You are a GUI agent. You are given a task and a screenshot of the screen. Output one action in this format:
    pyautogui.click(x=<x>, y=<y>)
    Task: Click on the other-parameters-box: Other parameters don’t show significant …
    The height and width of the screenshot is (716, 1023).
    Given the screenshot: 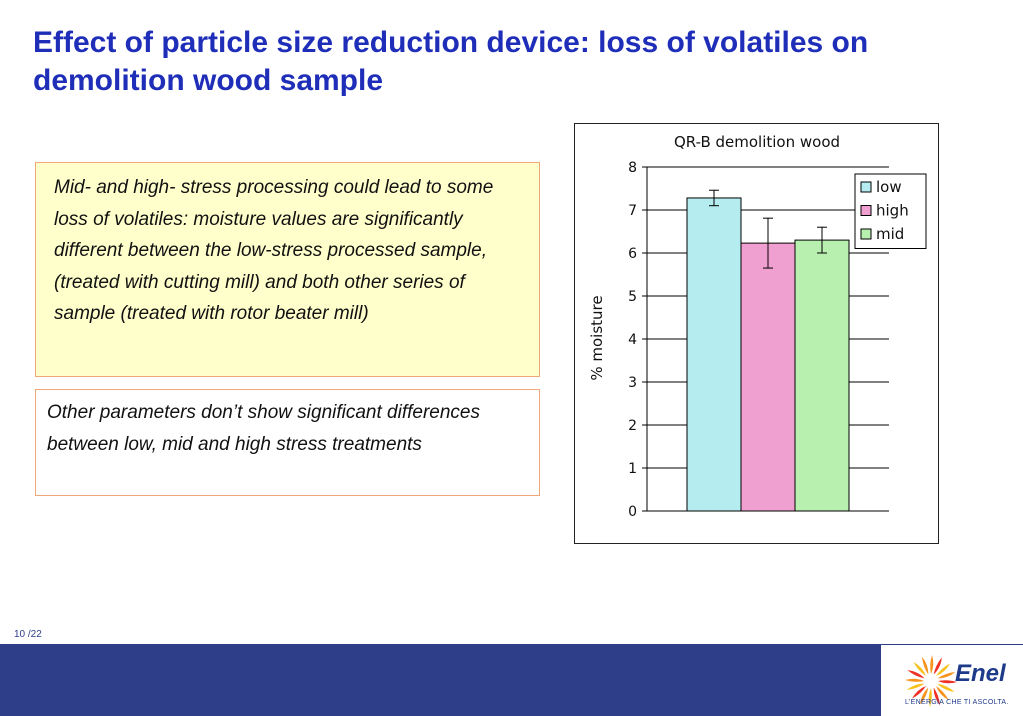 What is the action you would take?
    pyautogui.click(x=287, y=442)
    